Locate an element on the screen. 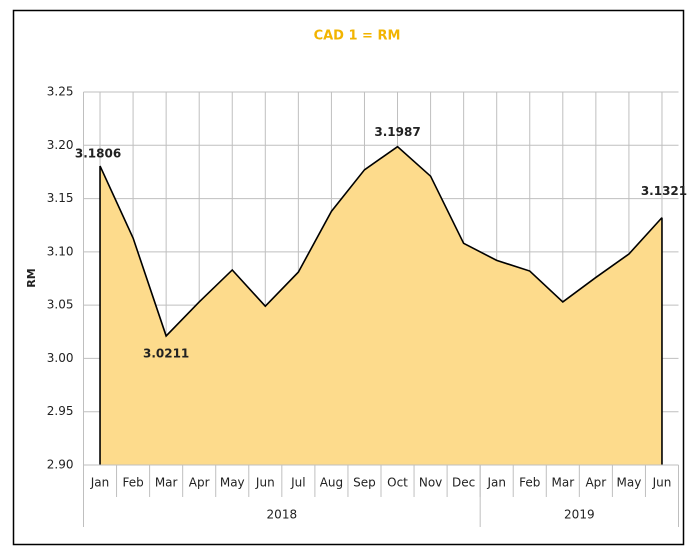 The width and height of the screenshot is (689, 548). chart-title: CAD 1 = RM is located at coordinates (357, 36).